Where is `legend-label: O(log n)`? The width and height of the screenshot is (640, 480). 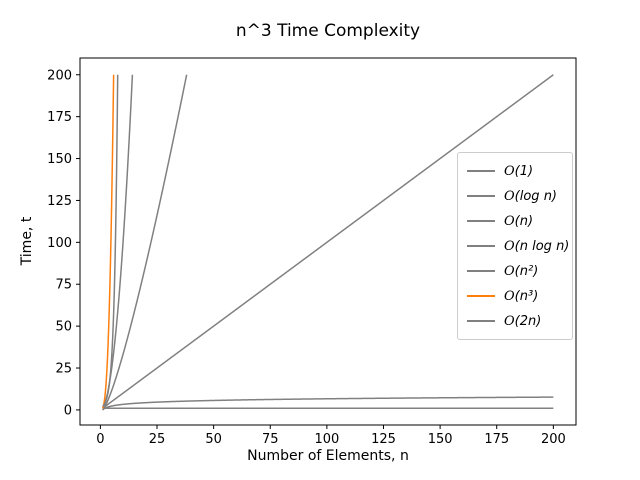 legend-label: O(log n) is located at coordinates (531, 196).